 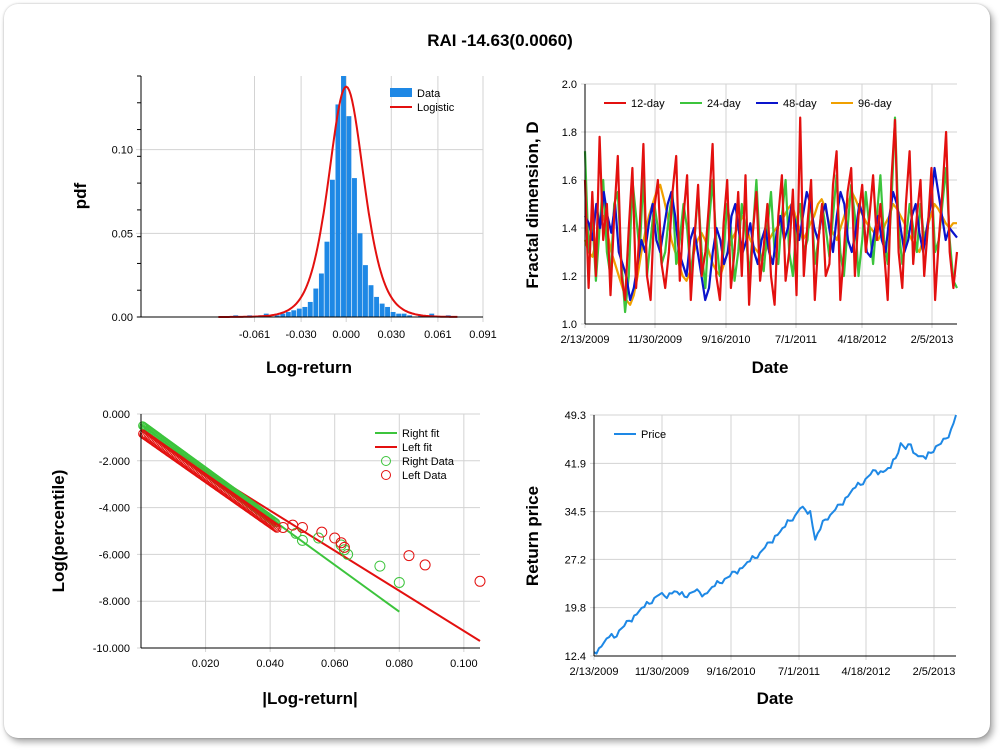 I want to click on fractal-y-tick-label: 1.8, so click(x=569, y=133).